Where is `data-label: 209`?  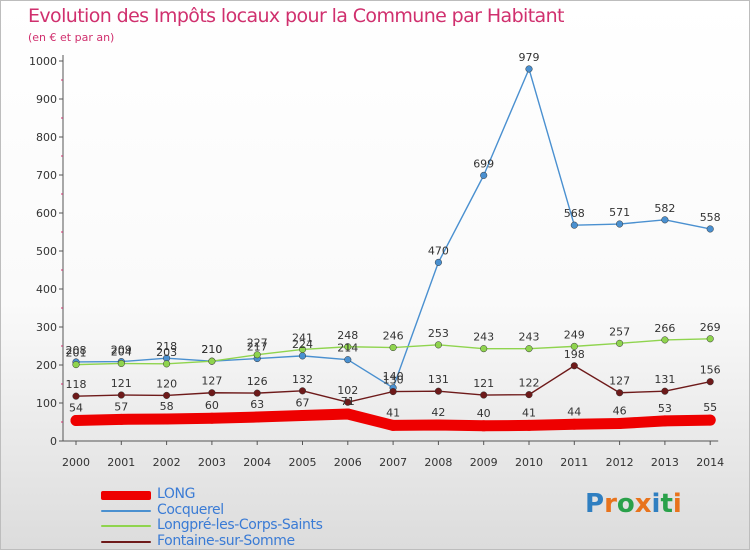
data-label: 209 is located at coordinates (121, 350).